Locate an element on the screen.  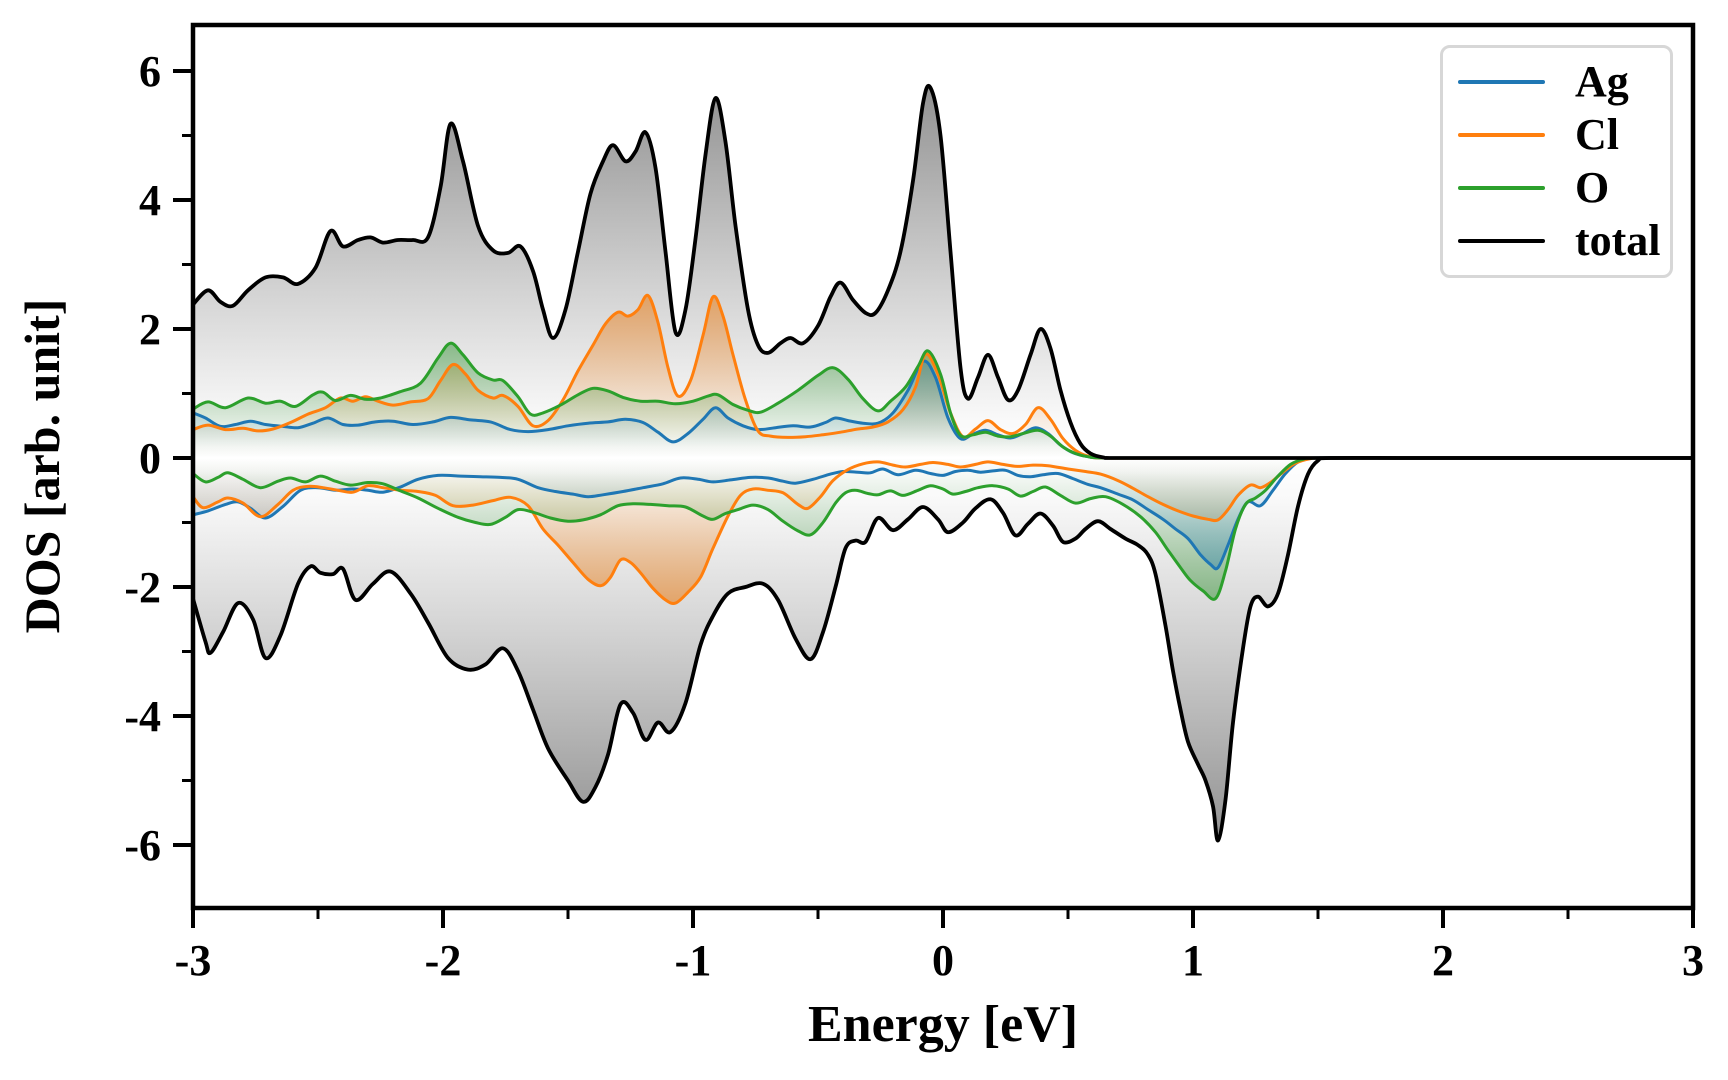
series-O-down-line is located at coordinates (943, 528).